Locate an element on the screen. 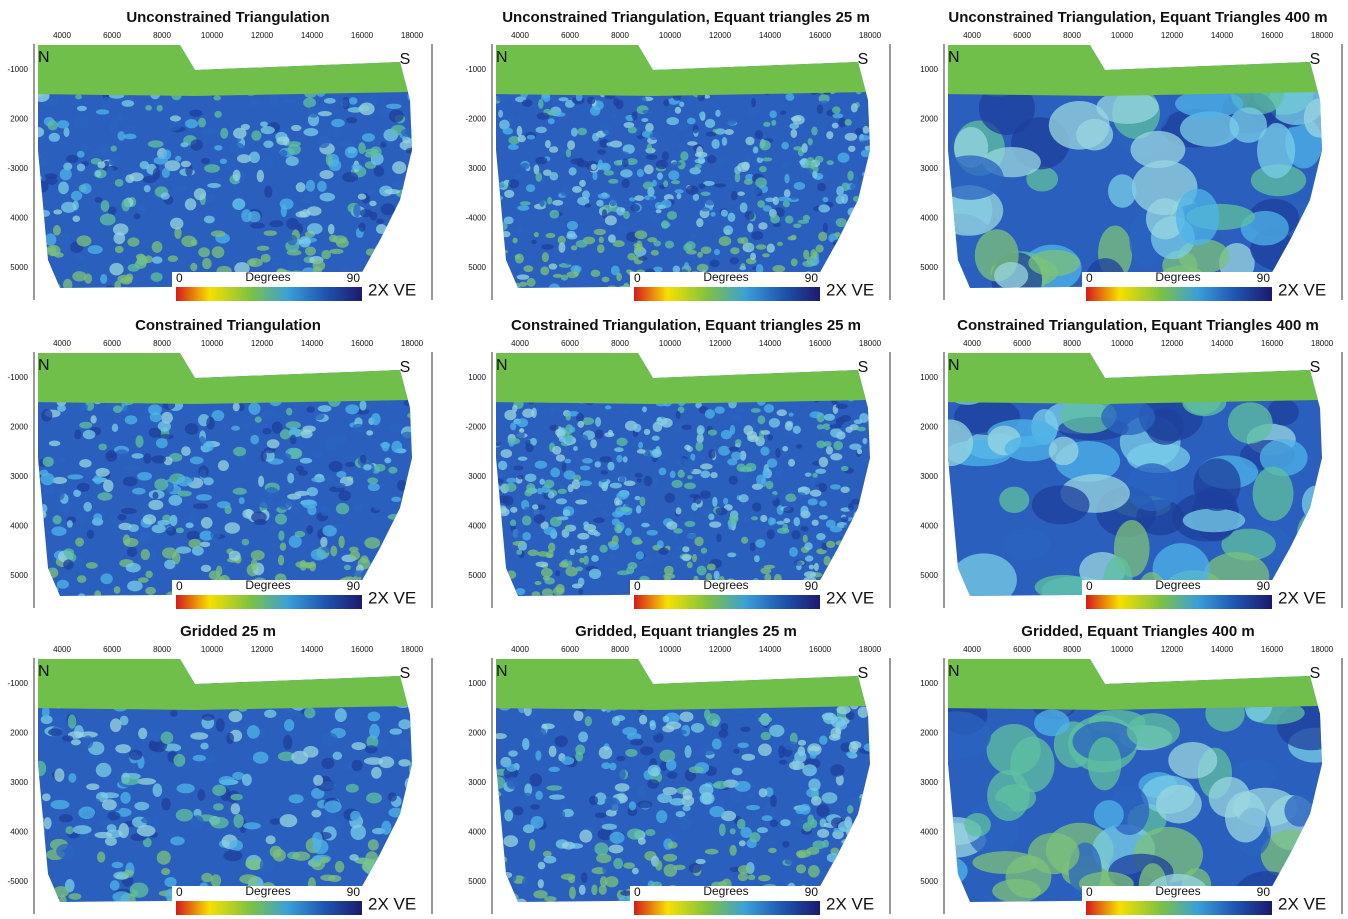 The image size is (1348, 919). ve-label: 2X VE is located at coordinates (850, 903).